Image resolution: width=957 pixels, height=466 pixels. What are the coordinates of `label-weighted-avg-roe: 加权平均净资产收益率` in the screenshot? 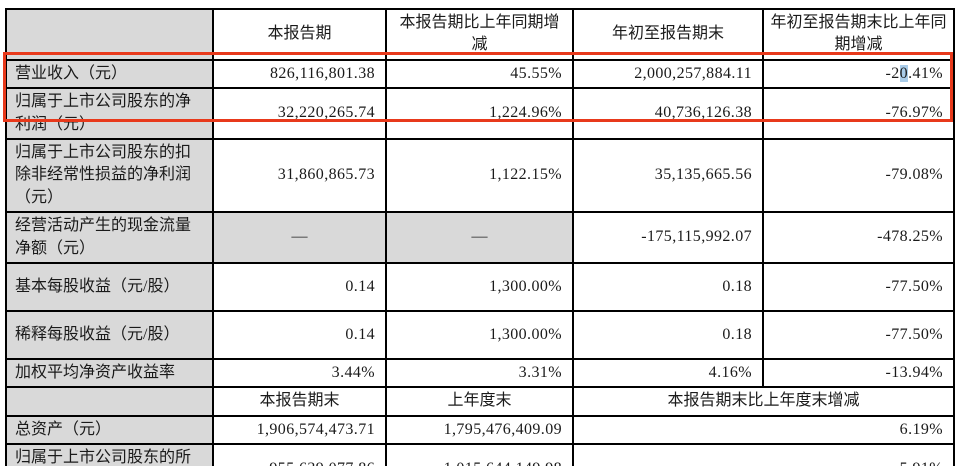 It's located at (109, 373).